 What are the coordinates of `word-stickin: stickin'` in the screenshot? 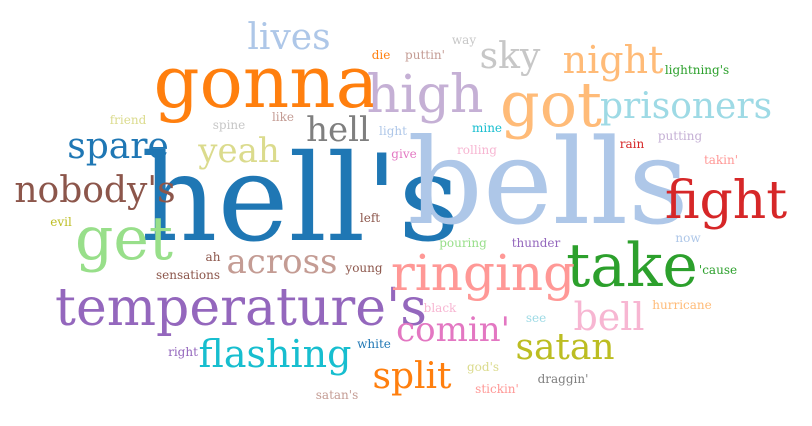 It's located at (497, 389).